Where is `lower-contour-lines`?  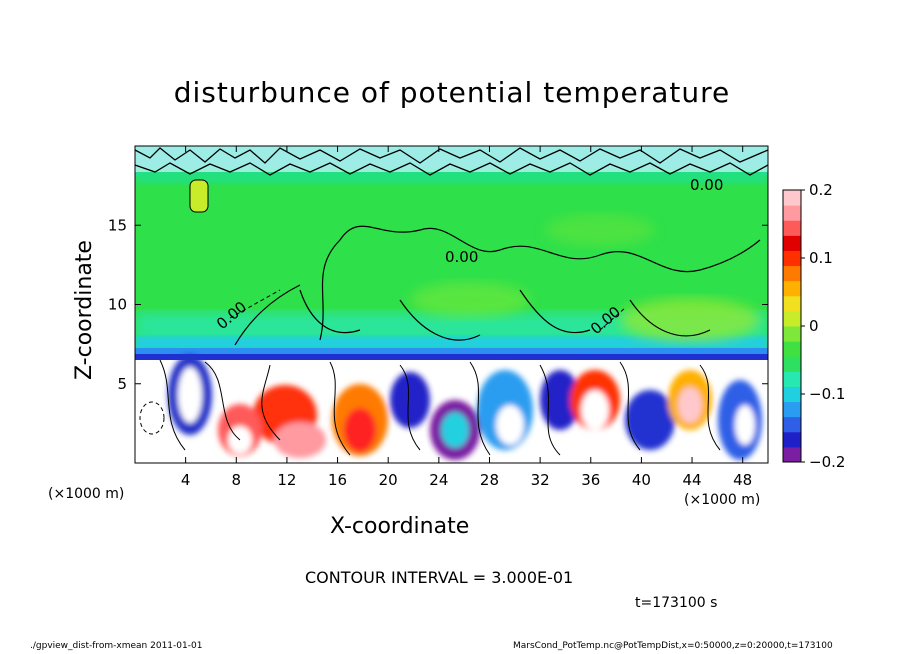 lower-contour-lines is located at coordinates (440, 407).